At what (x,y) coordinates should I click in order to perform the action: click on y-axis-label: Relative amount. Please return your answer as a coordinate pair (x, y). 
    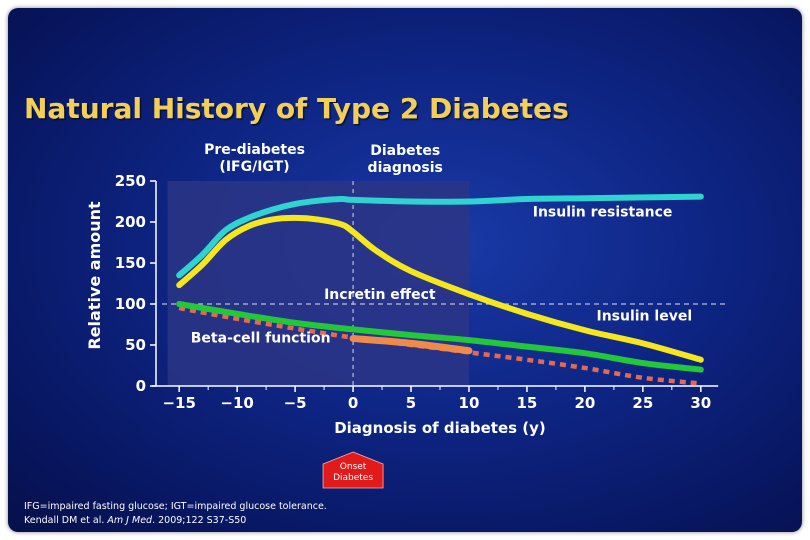
    Looking at the image, I should click on (94, 275).